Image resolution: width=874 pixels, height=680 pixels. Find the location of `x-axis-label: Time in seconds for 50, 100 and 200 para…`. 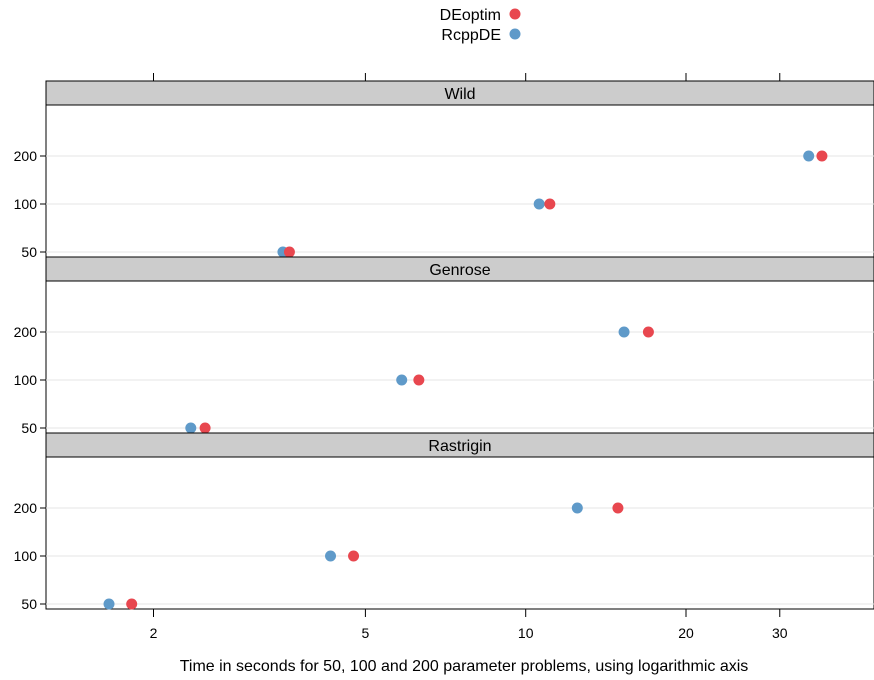

x-axis-label: Time in seconds for 50, 100 and 200 para… is located at coordinates (464, 666).